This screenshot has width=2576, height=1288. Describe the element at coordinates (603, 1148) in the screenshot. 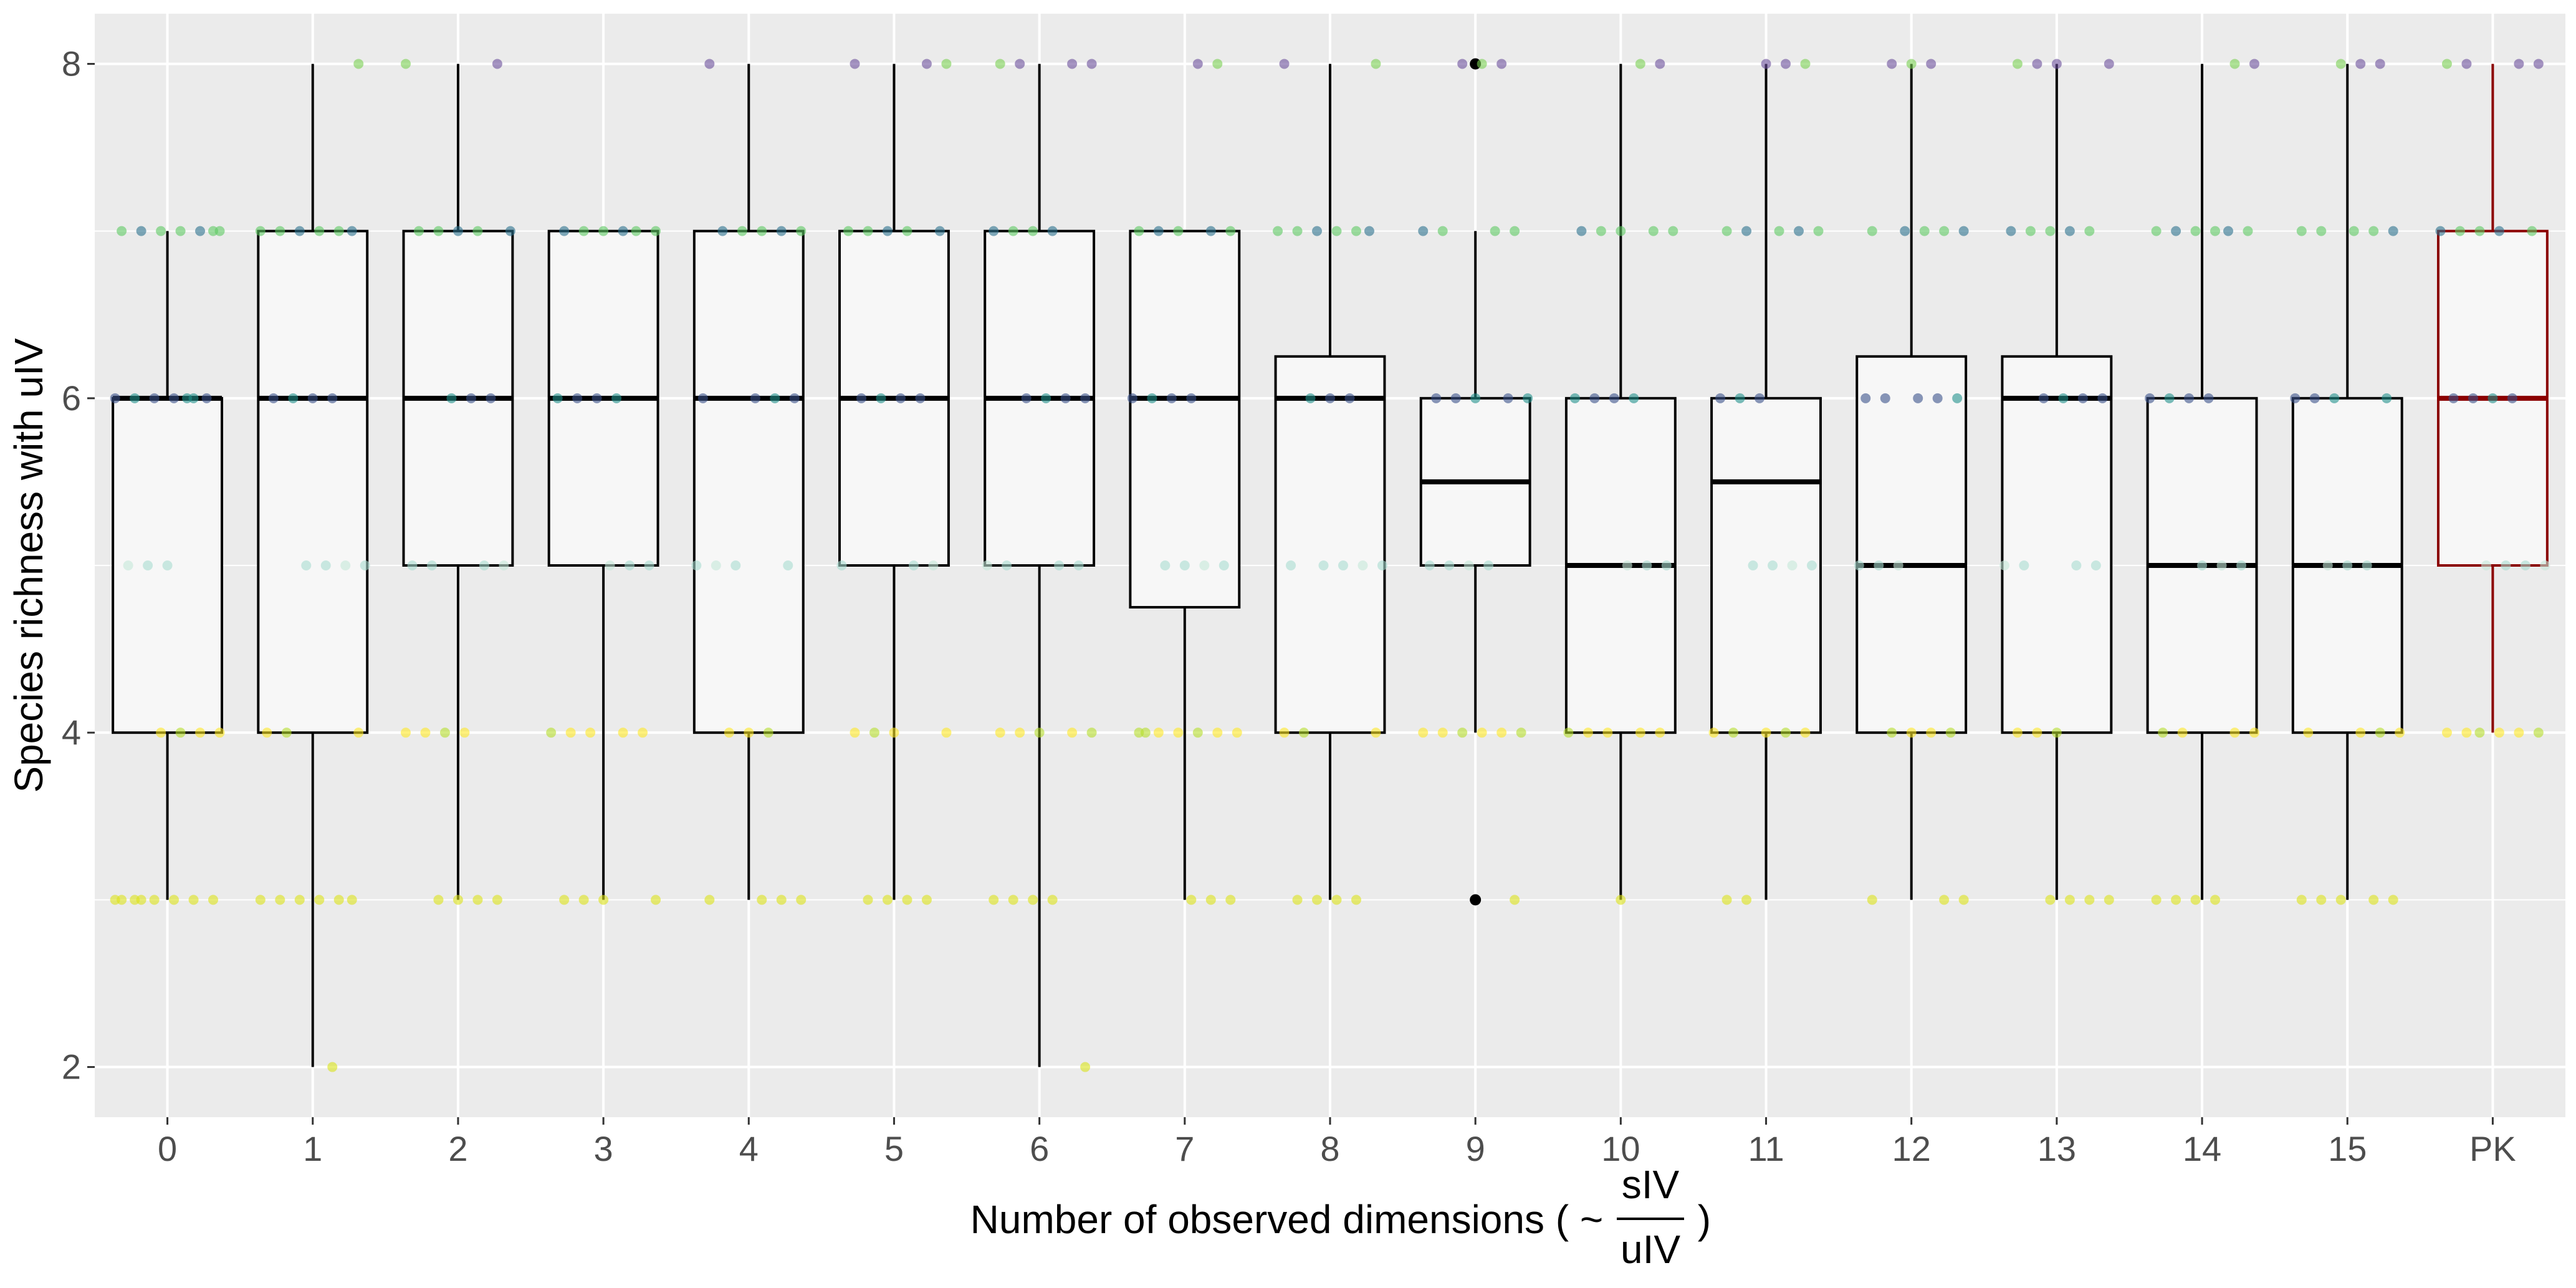

I see `x-tick-label: 3` at that location.